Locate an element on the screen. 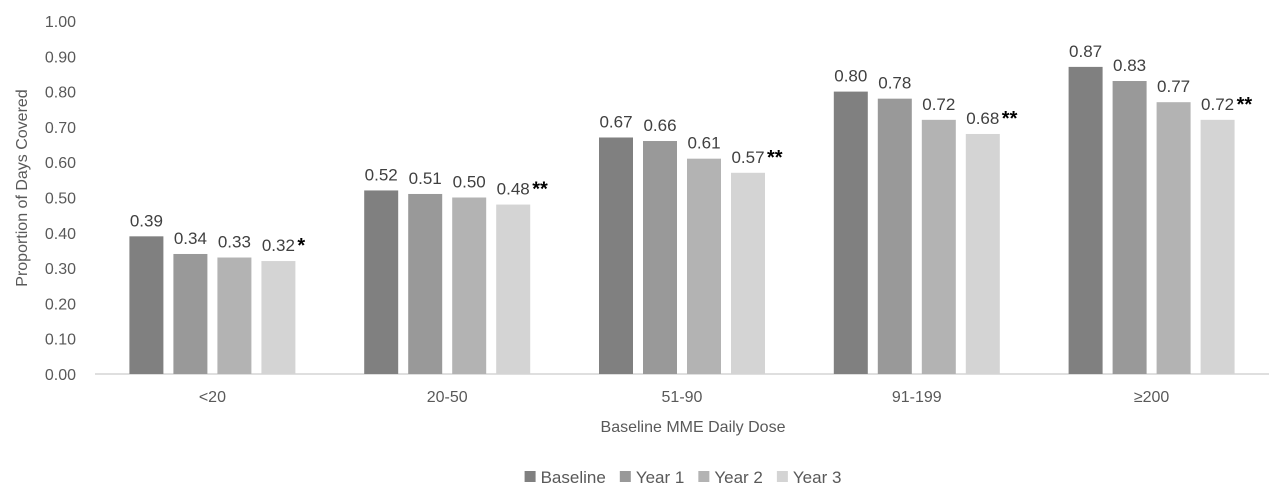 The image size is (1277, 491). data-label: 0.68 is located at coordinates (982, 118).